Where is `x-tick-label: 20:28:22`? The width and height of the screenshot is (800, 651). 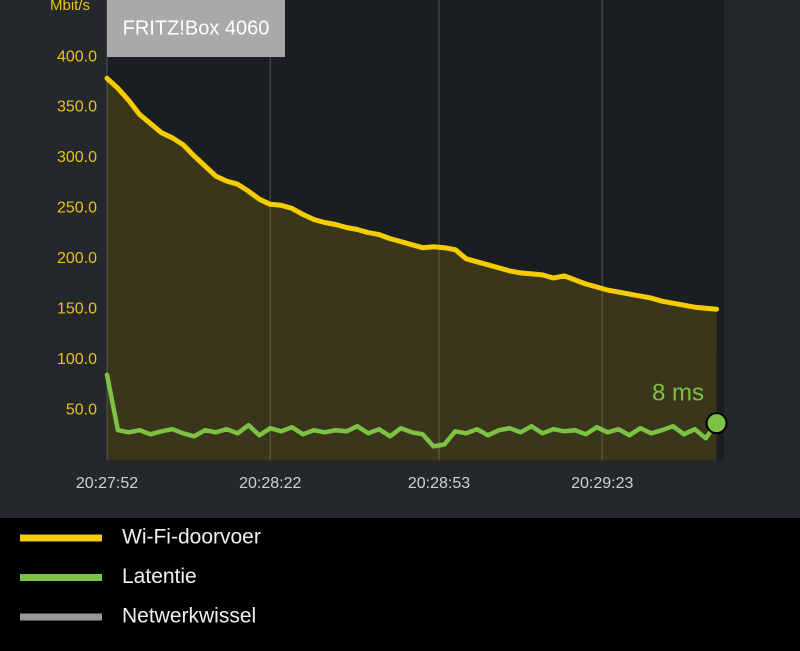
x-tick-label: 20:28:22 is located at coordinates (270, 483).